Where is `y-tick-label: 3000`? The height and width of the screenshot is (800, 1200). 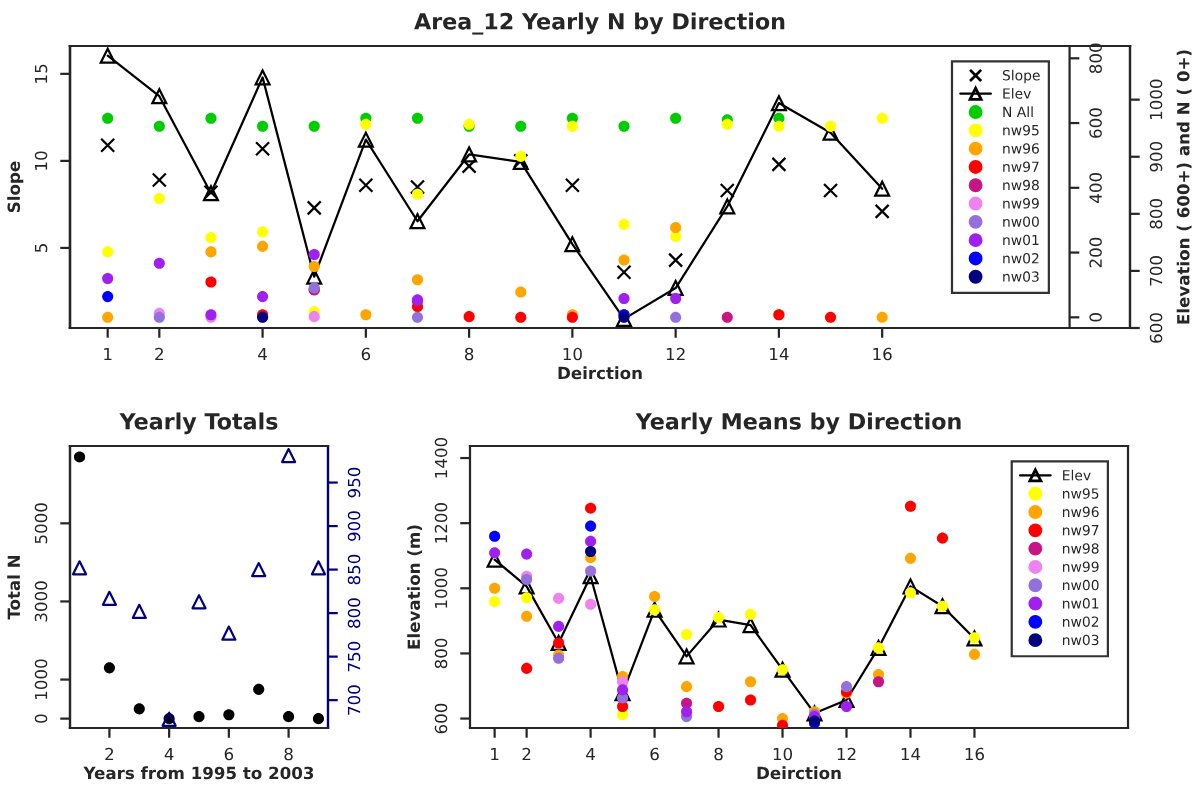
y-tick-label: 3000 is located at coordinates (41, 601).